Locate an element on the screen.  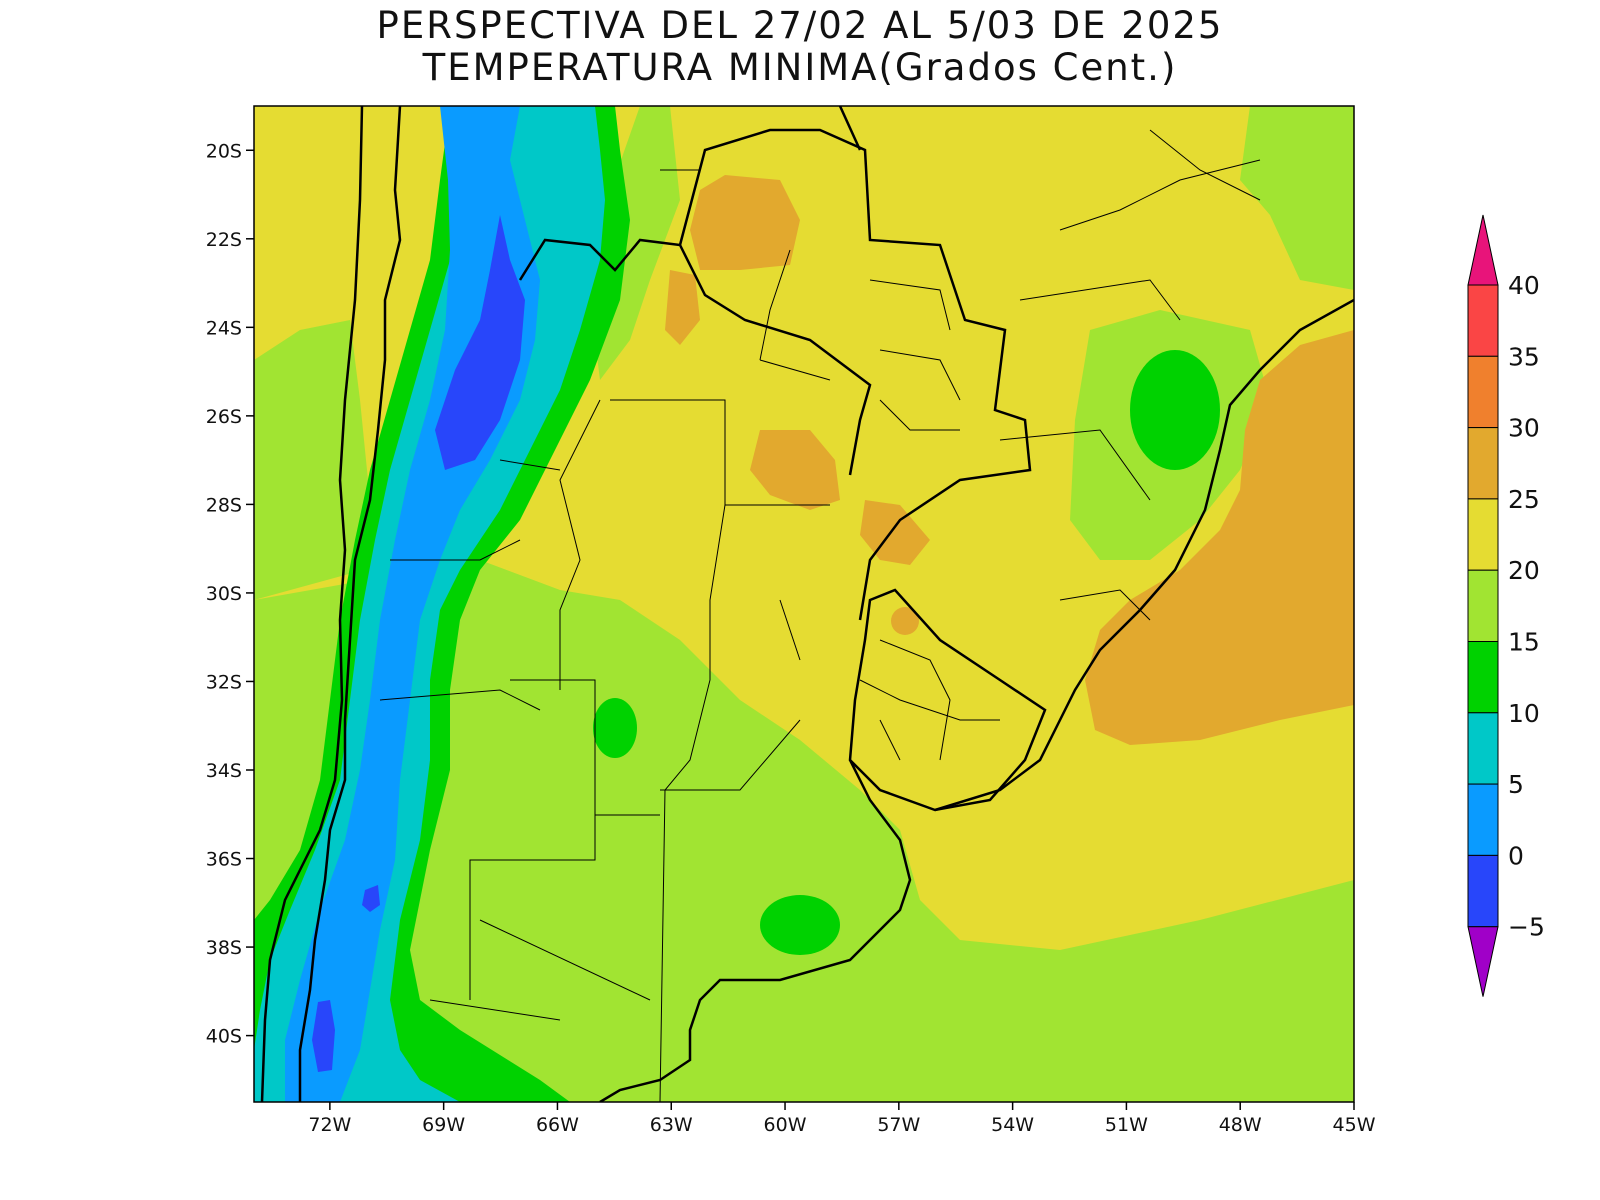
colorbar-label: 5 is located at coordinates (1516, 784).